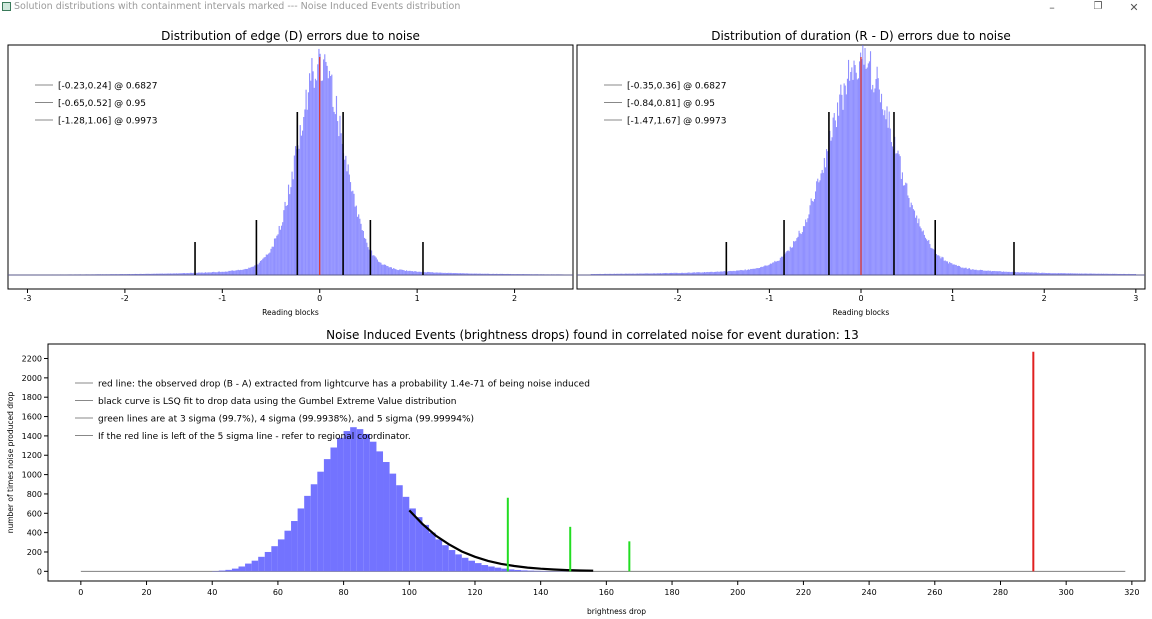 The image size is (1152, 619). I want to click on chart1-x-tick-label: 2, so click(514, 298).